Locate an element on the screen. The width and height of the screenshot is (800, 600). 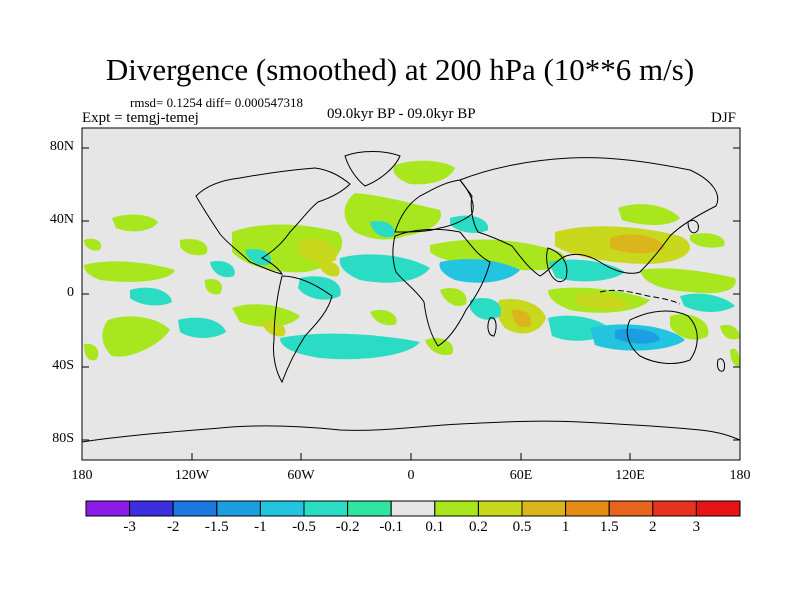
experiment-label: Expt = temgj-temej is located at coordinates (140, 118).